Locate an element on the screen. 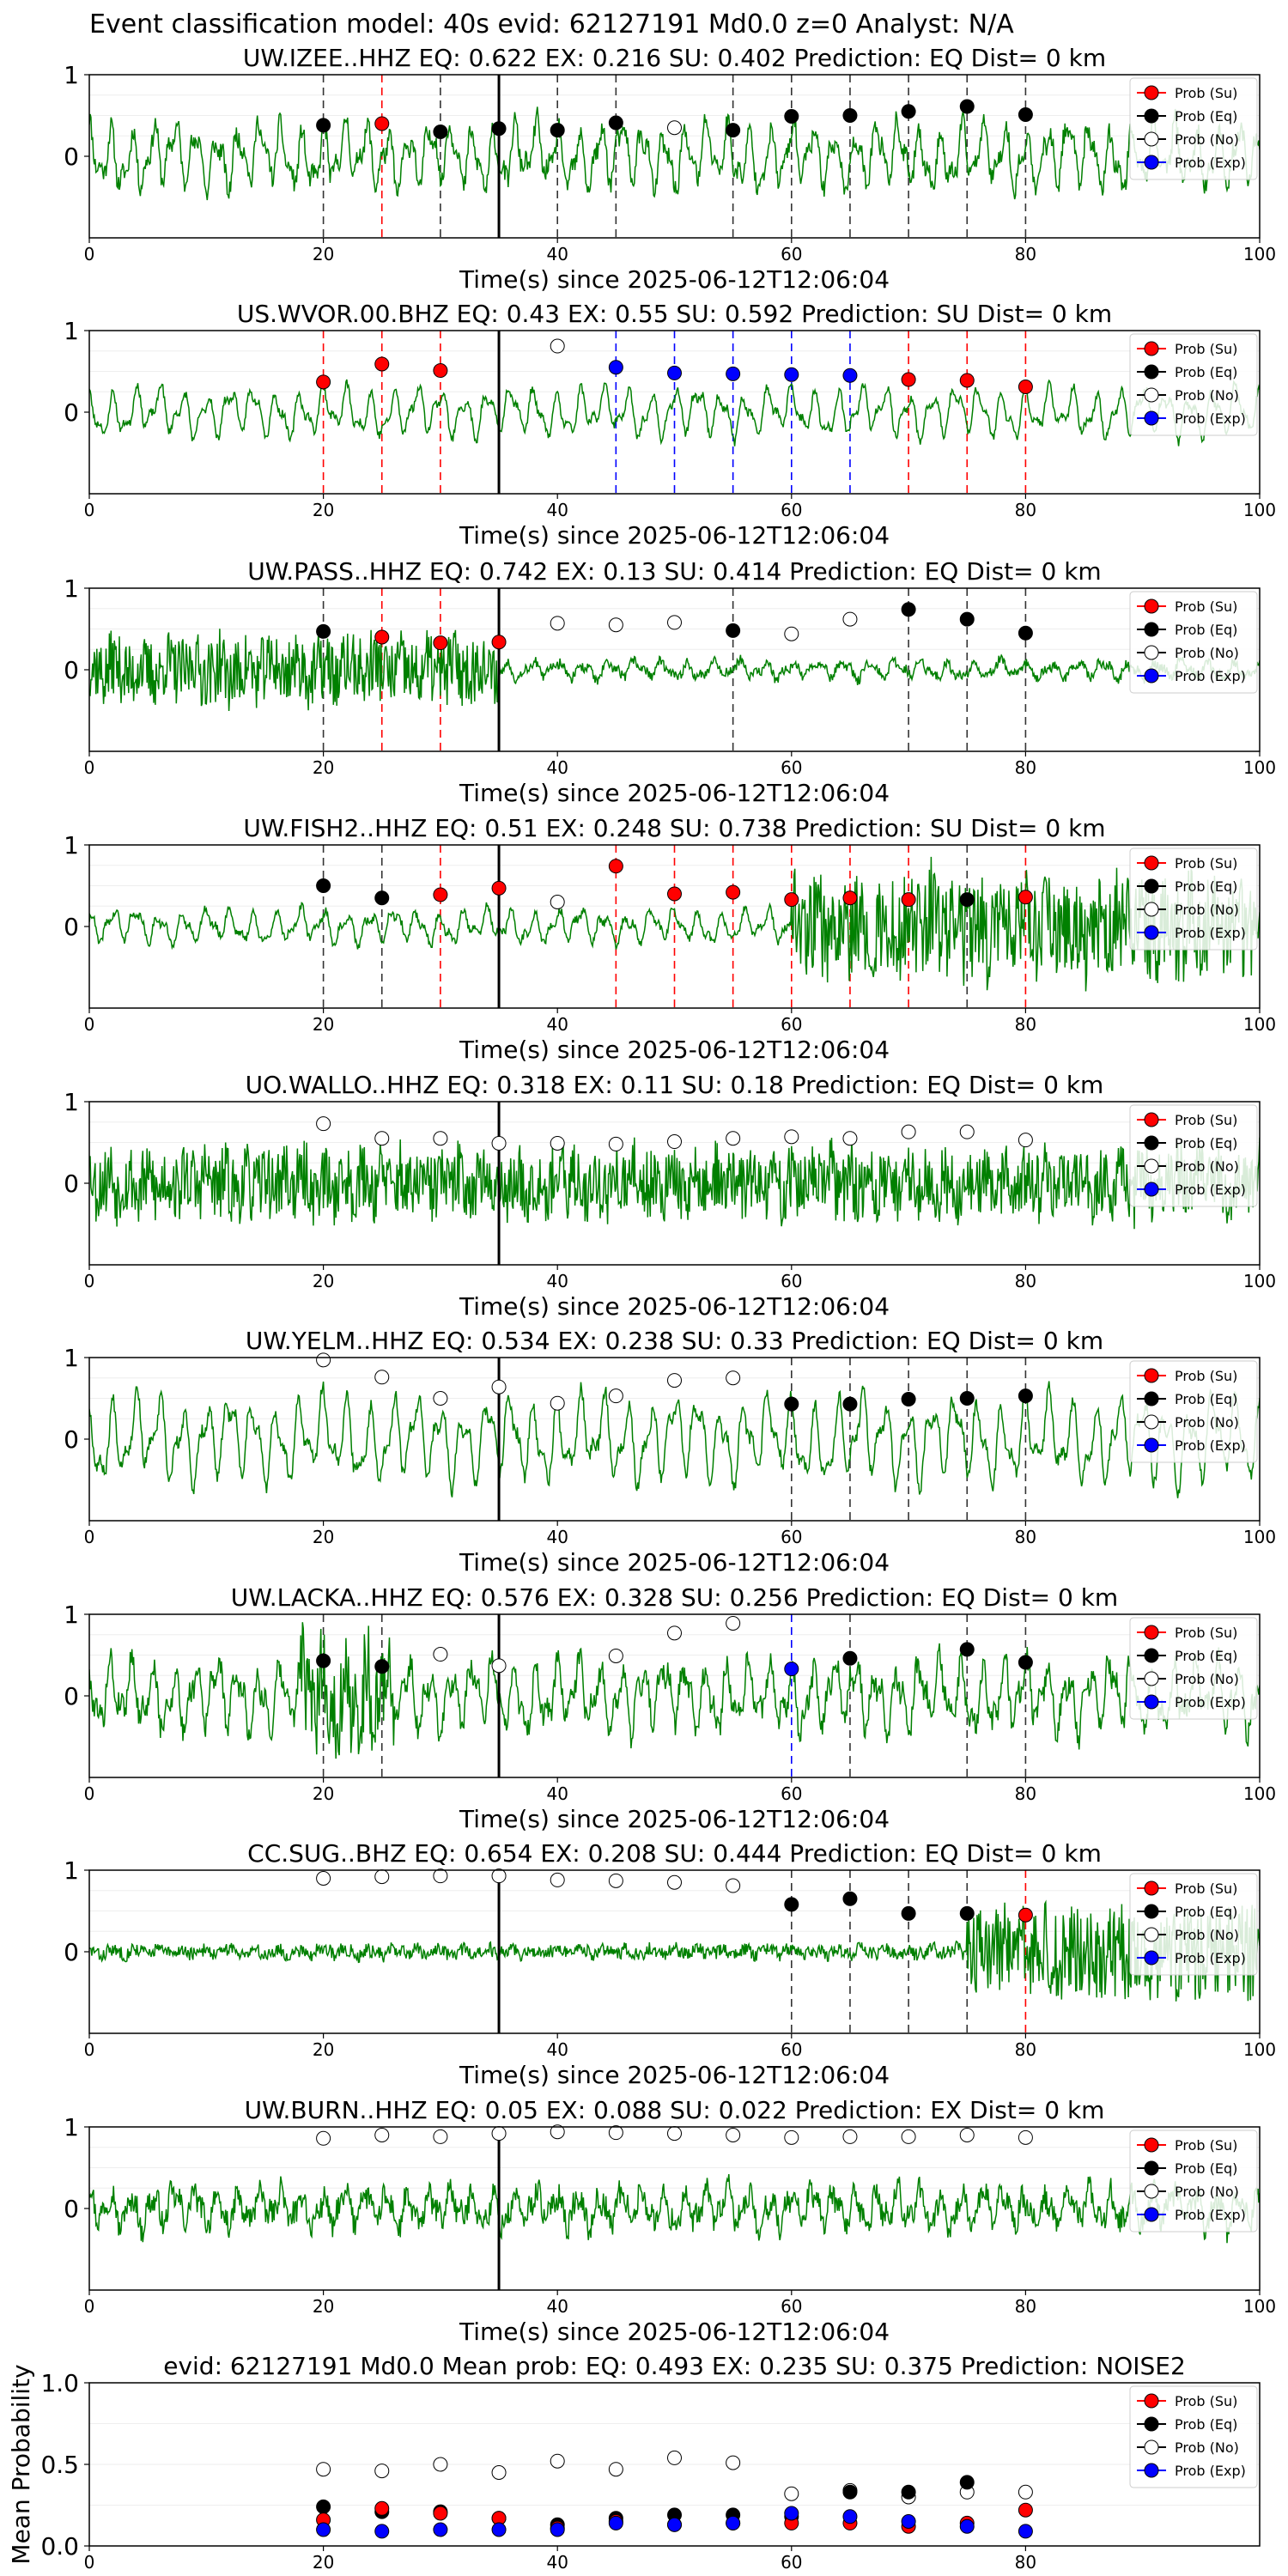  legend-box is located at coordinates (1193, 128).